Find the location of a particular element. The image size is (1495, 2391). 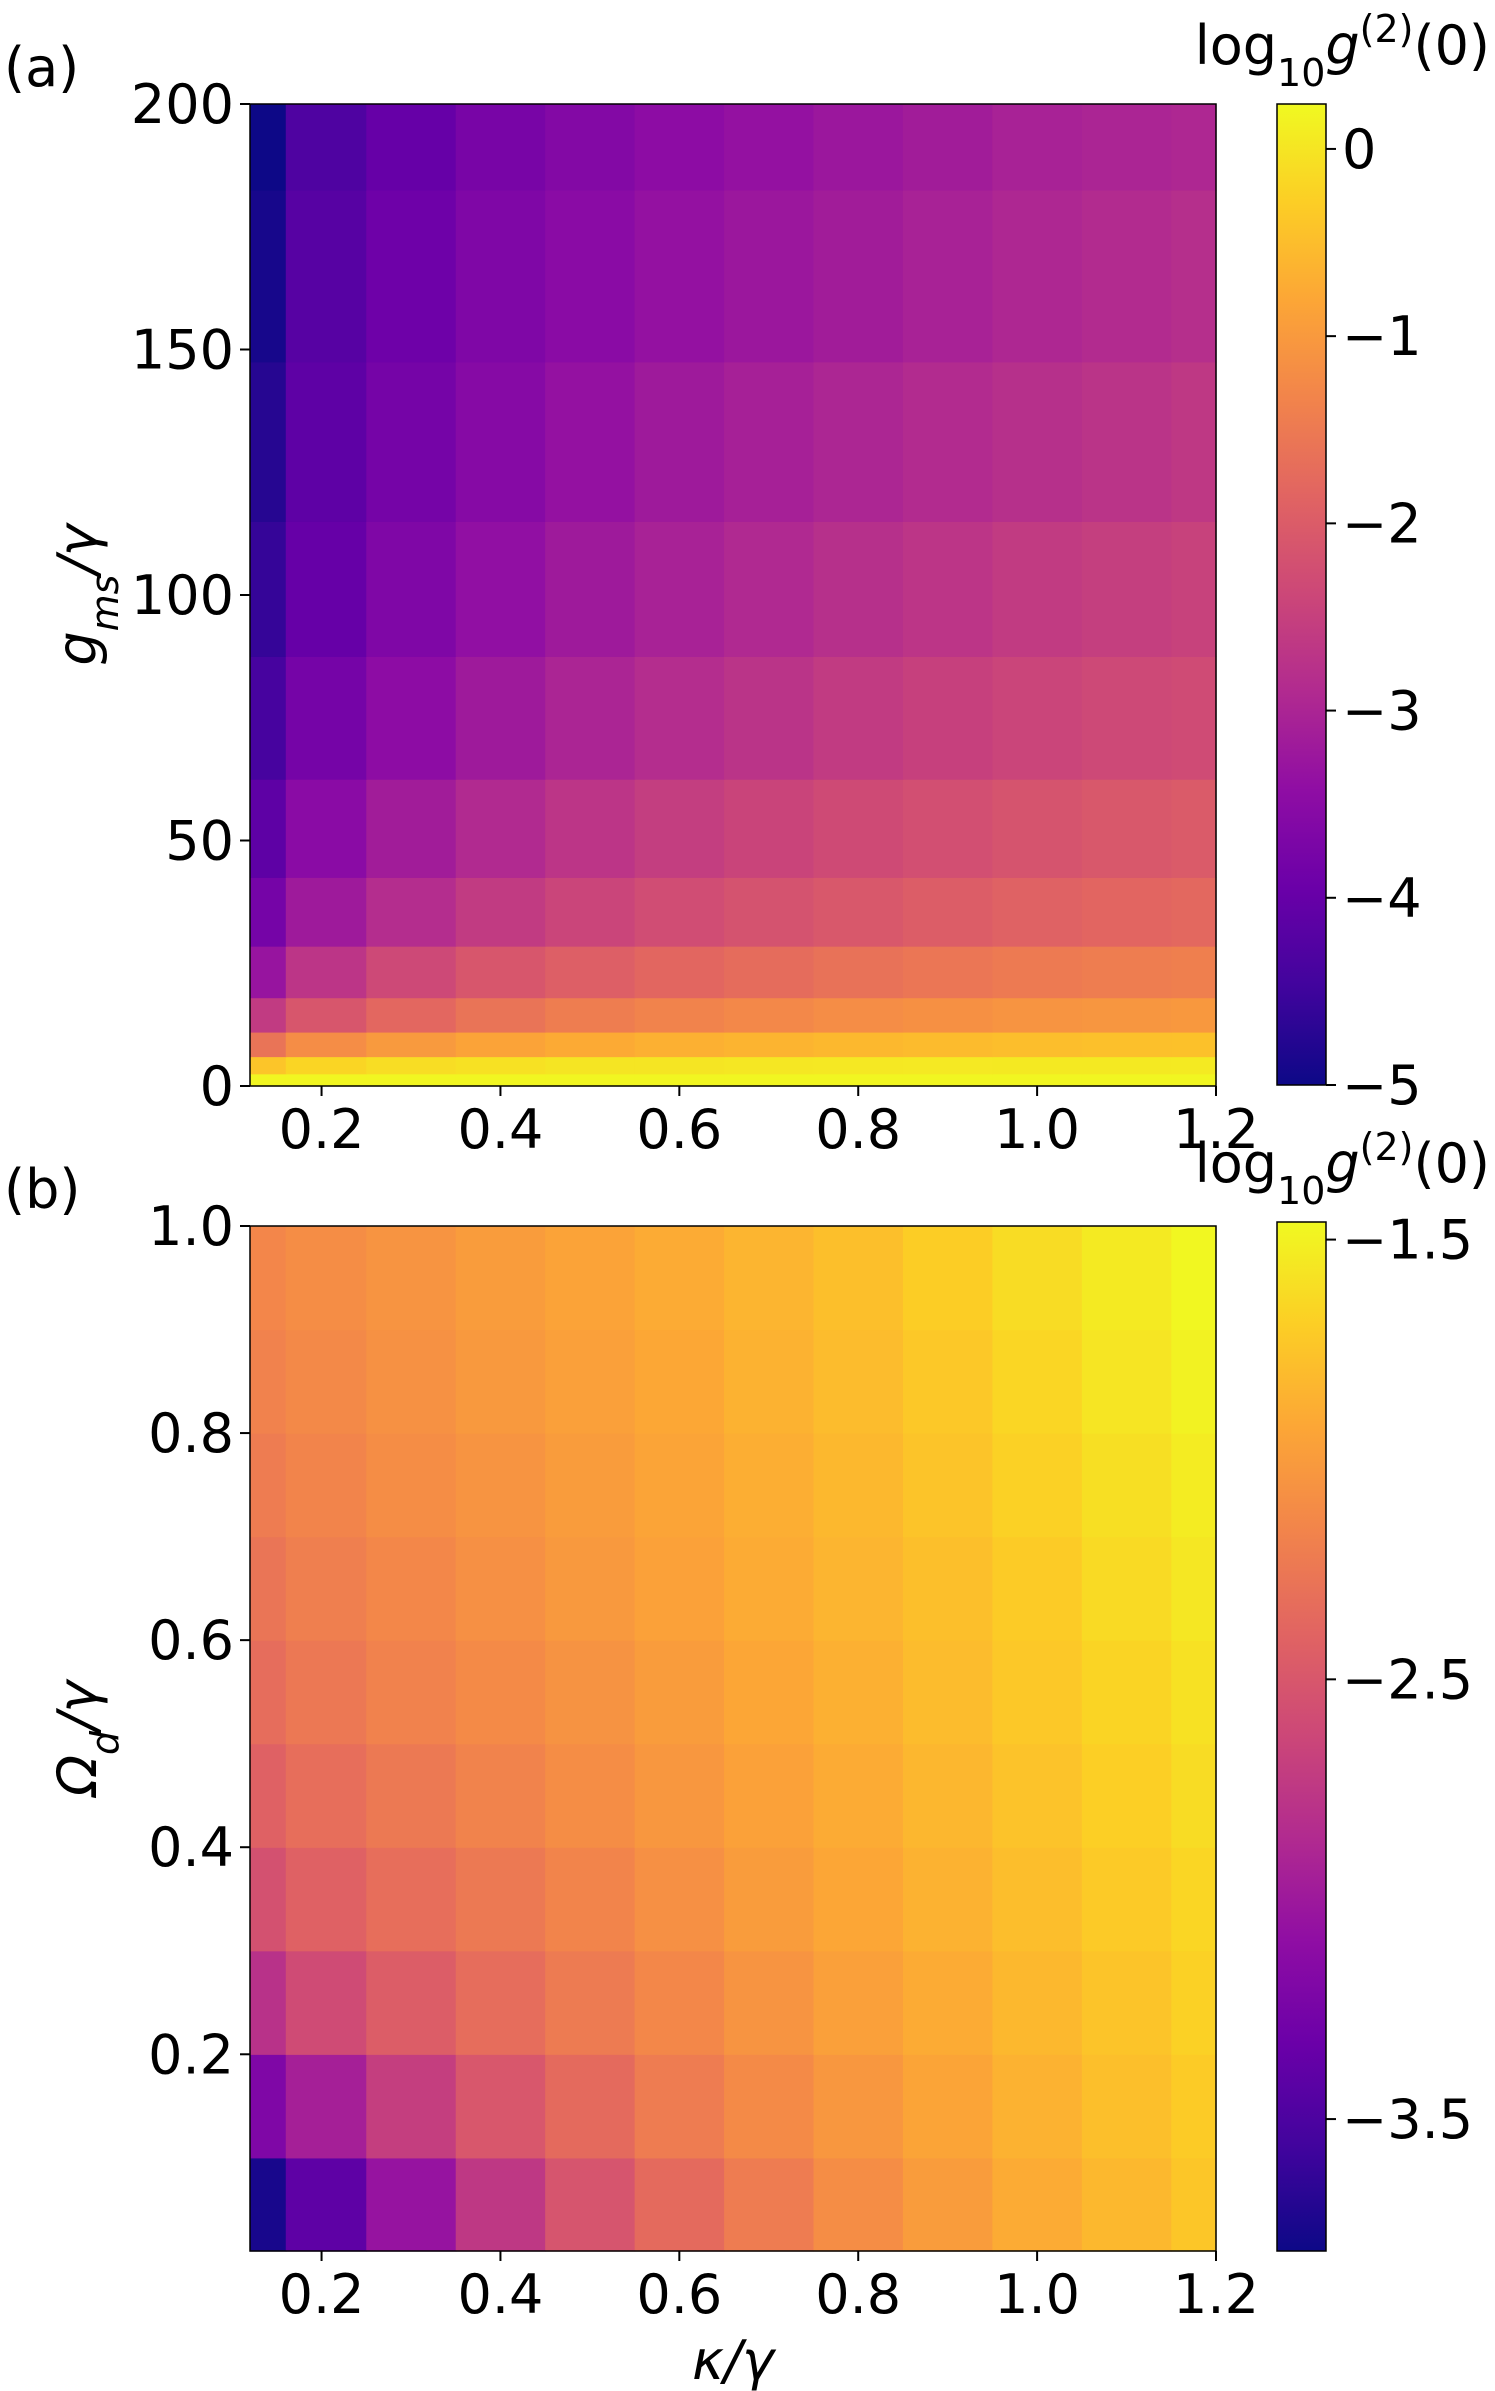

y-tick-label: 0.6 is located at coordinates (191, 1640).